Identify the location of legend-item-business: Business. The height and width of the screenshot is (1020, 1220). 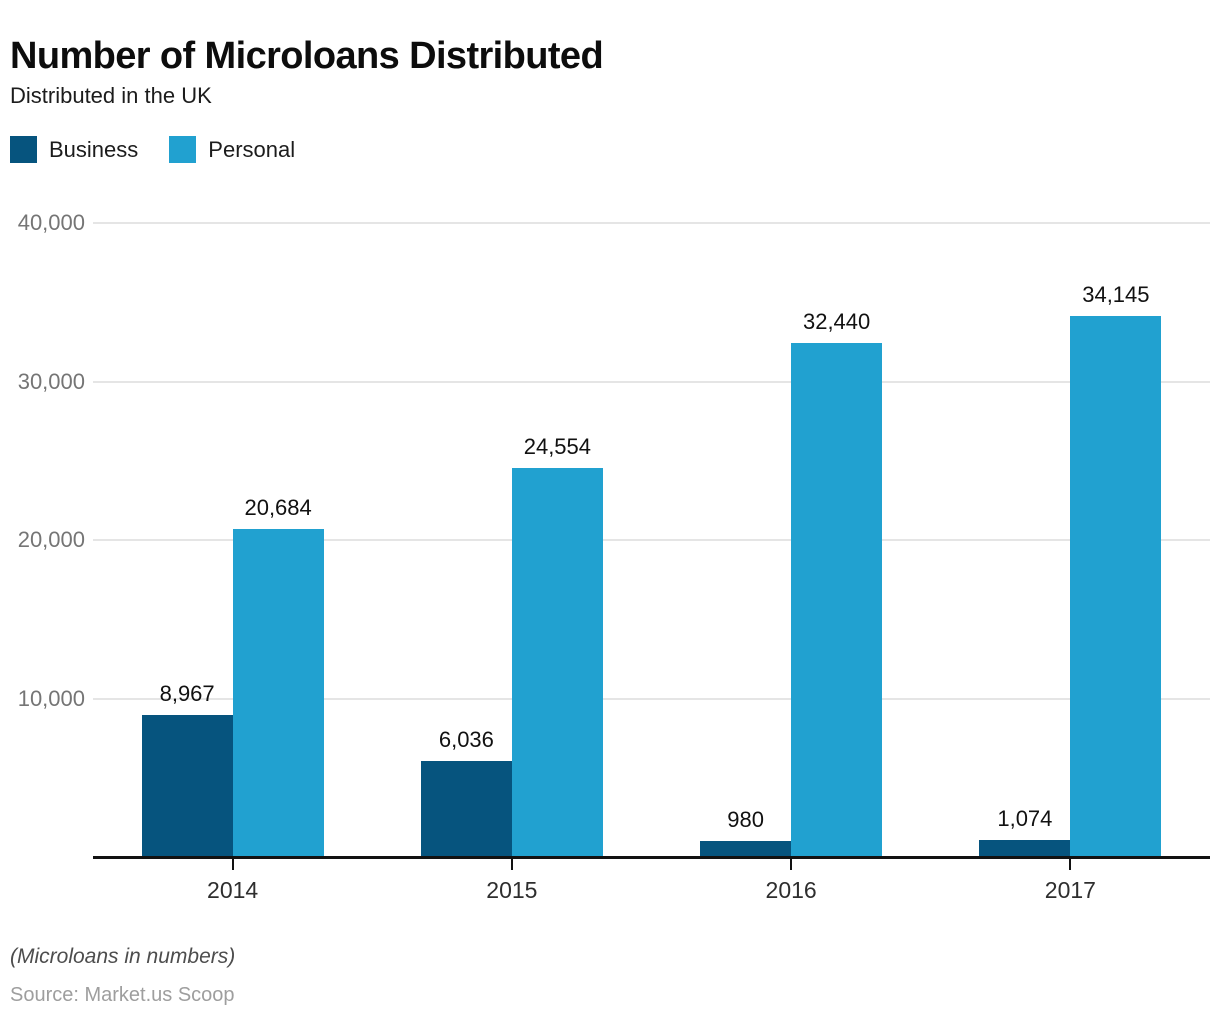
(74, 149).